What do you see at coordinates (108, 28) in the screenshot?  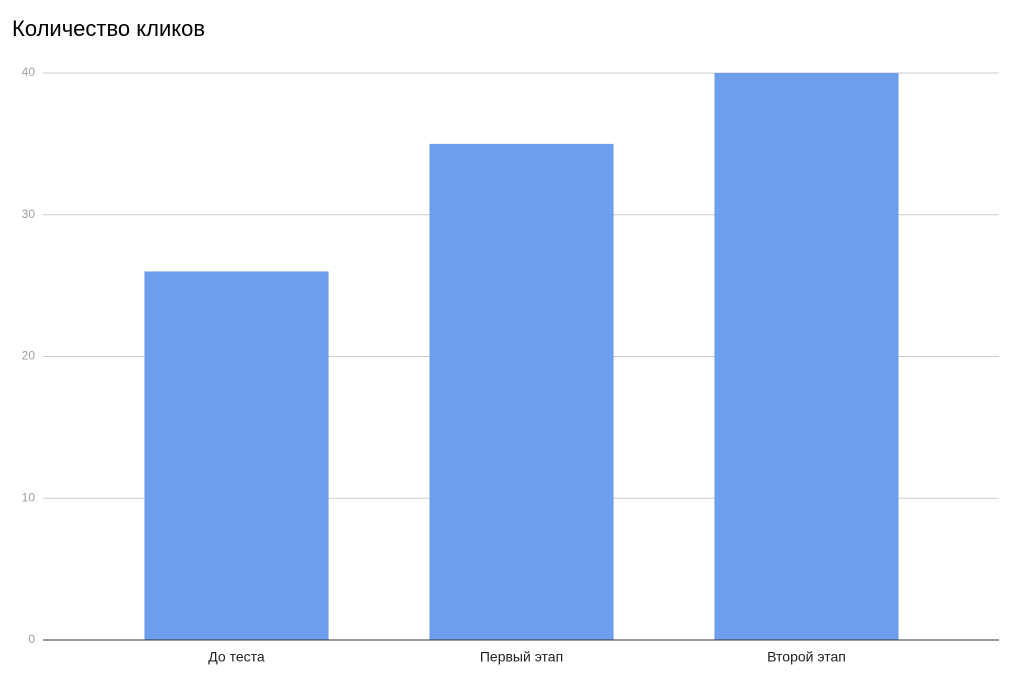 I see `chart-title: Количество кликов` at bounding box center [108, 28].